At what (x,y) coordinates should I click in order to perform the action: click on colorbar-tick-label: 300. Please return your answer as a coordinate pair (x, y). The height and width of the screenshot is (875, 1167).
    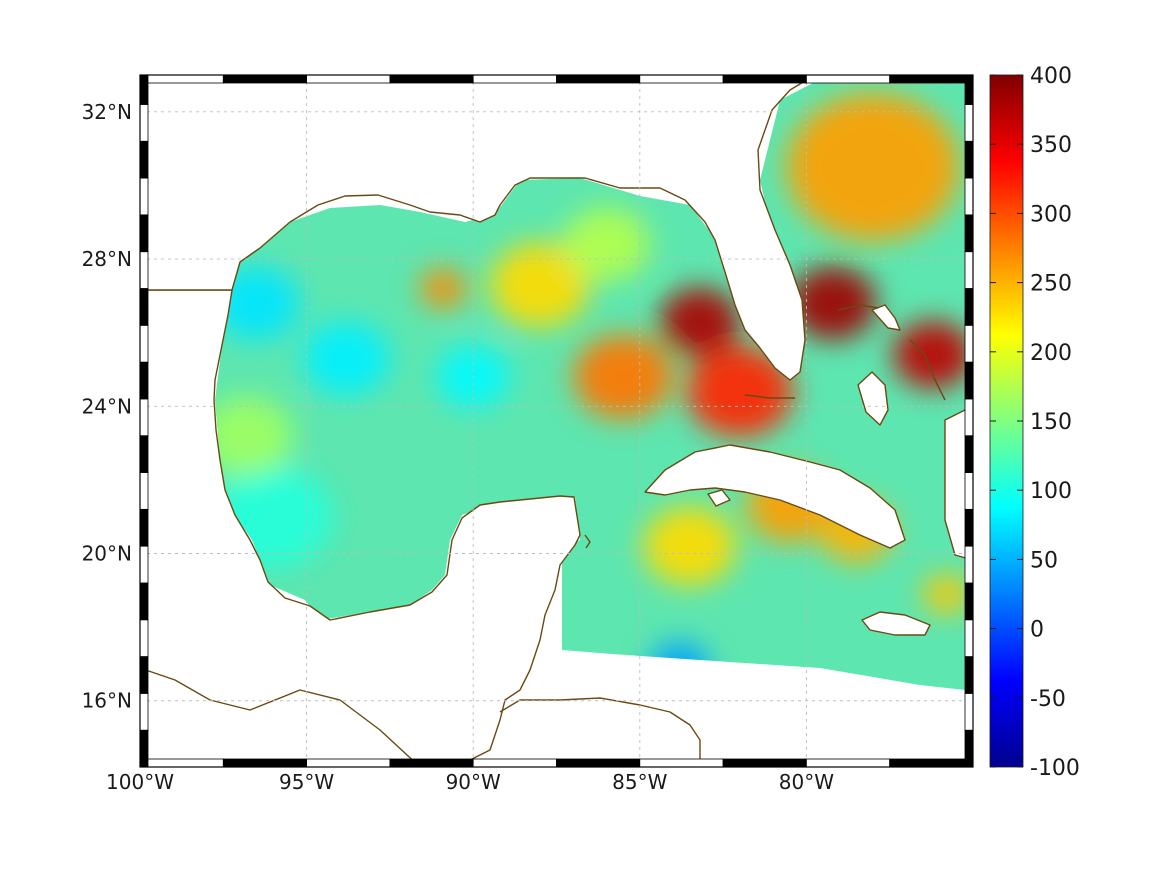
    Looking at the image, I should click on (1051, 214).